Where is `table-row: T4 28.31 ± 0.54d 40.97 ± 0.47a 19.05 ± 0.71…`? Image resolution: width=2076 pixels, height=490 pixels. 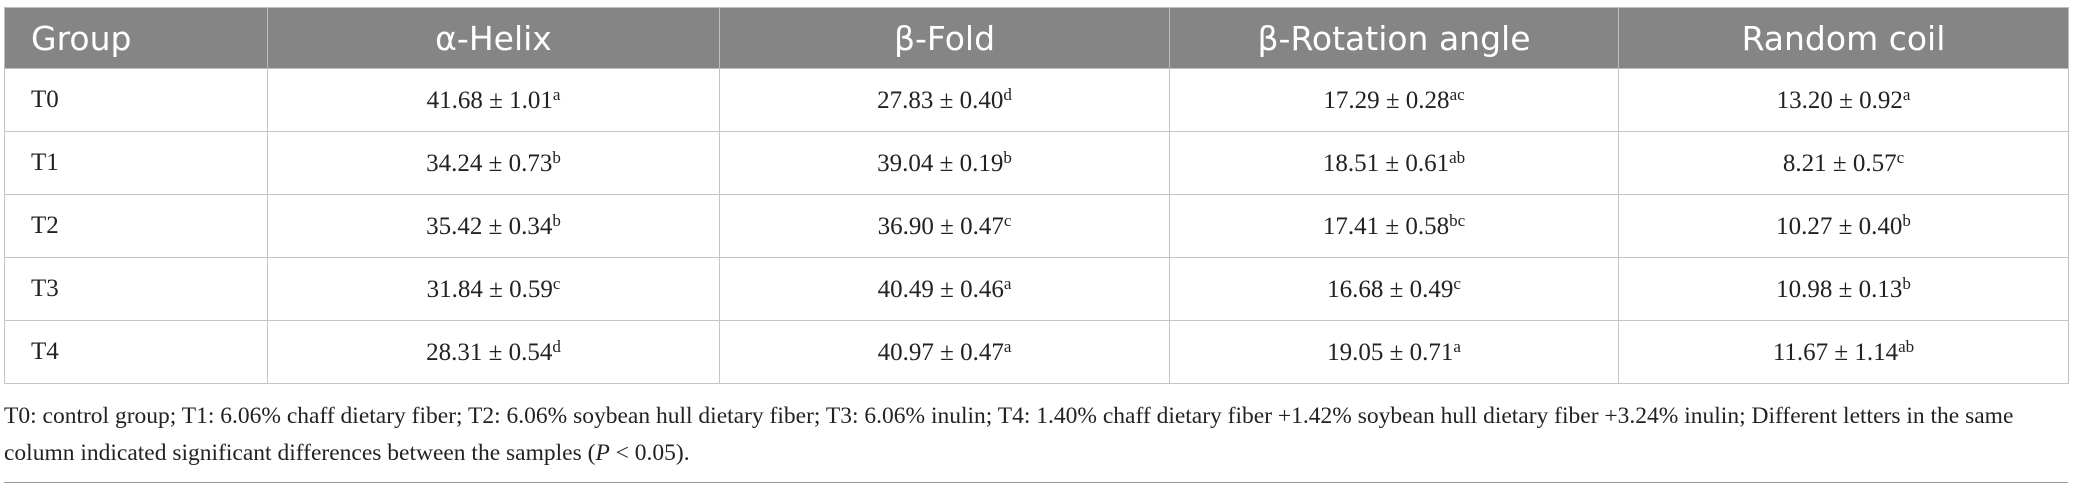
table-row: T4 28.31 ± 0.54d 40.97 ± 0.47a 19.05 ± 0.71… is located at coordinates (1036, 352).